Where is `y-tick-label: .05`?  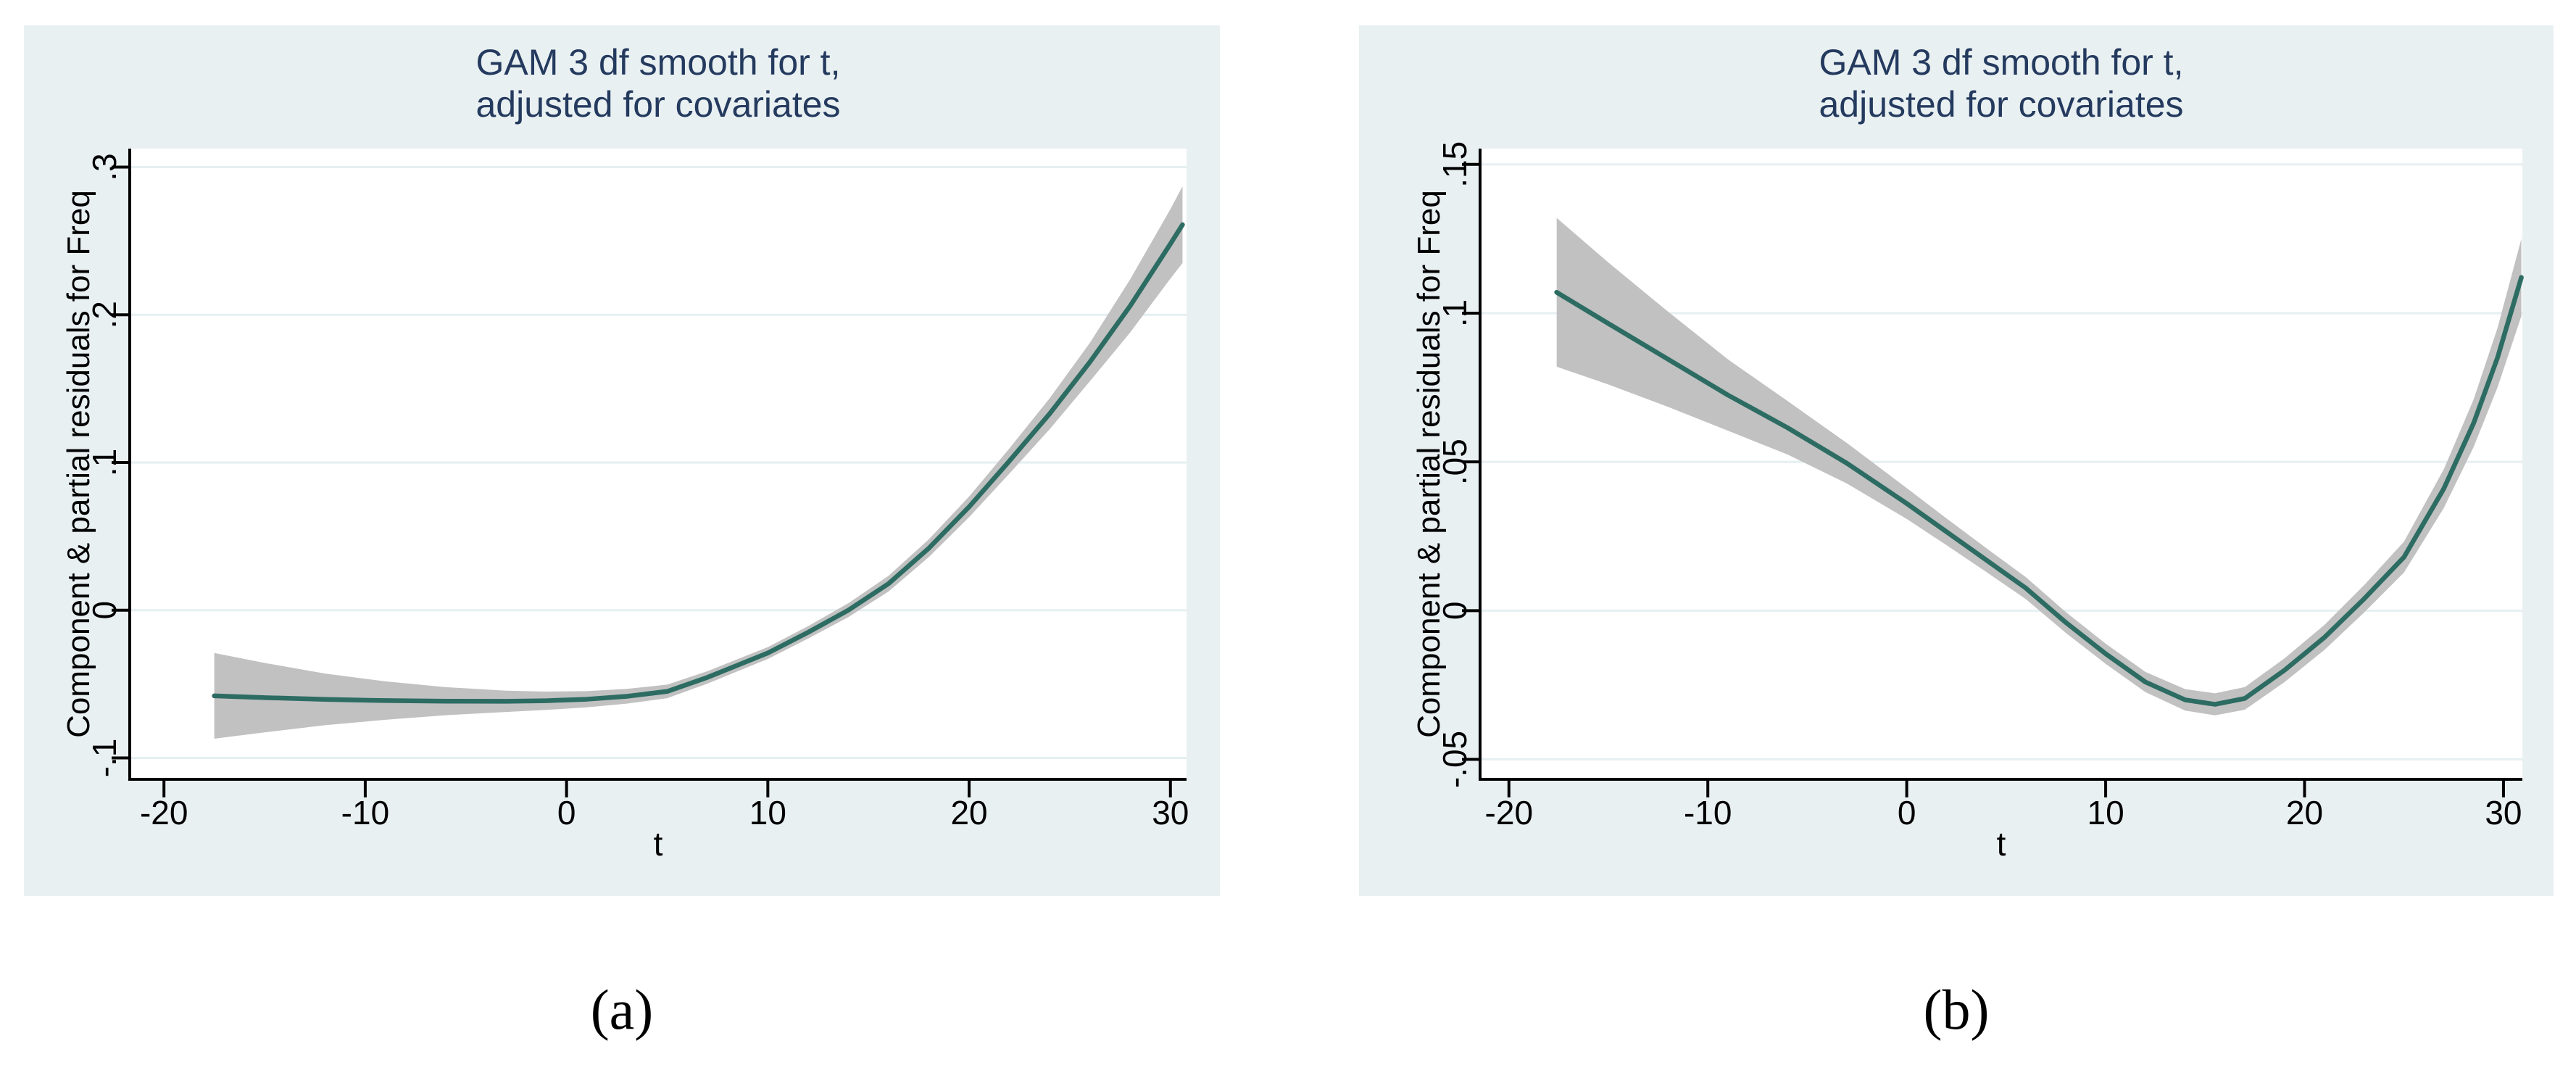
y-tick-label: .05 is located at coordinates (1455, 462).